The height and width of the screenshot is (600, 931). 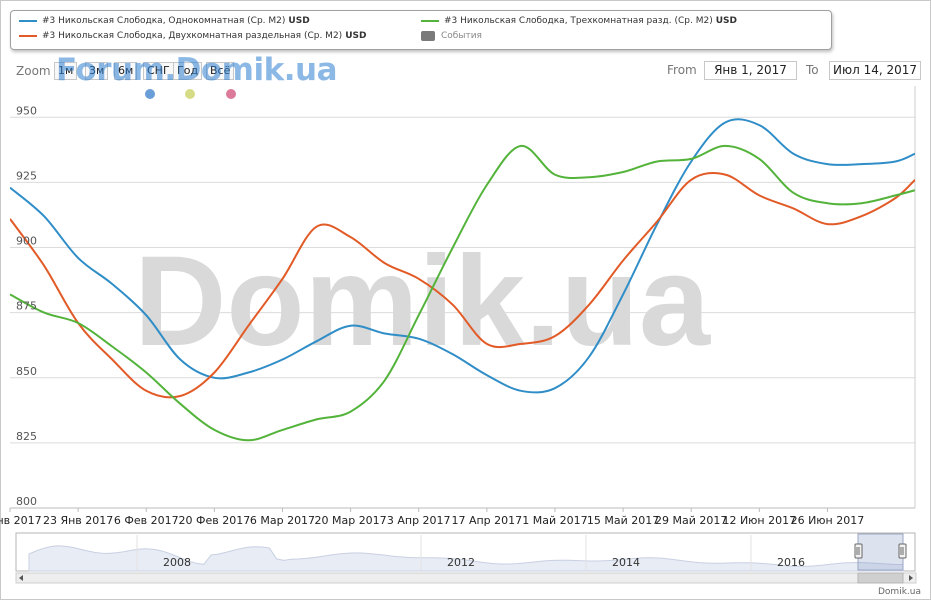 I want to click on x-tick-label-0: 9 Янв 2017, so click(x=21, y=520).